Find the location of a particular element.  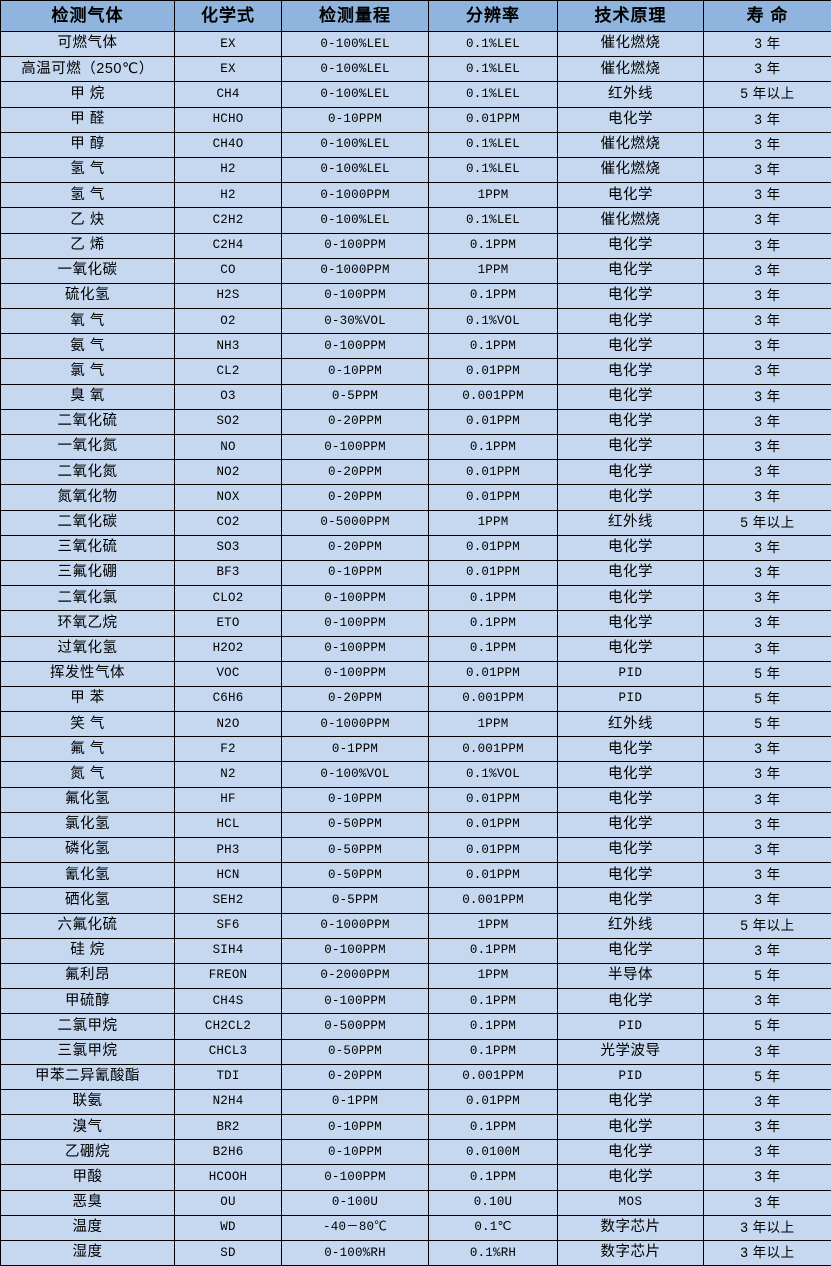

cell-formula: CLO2 is located at coordinates (228, 598).